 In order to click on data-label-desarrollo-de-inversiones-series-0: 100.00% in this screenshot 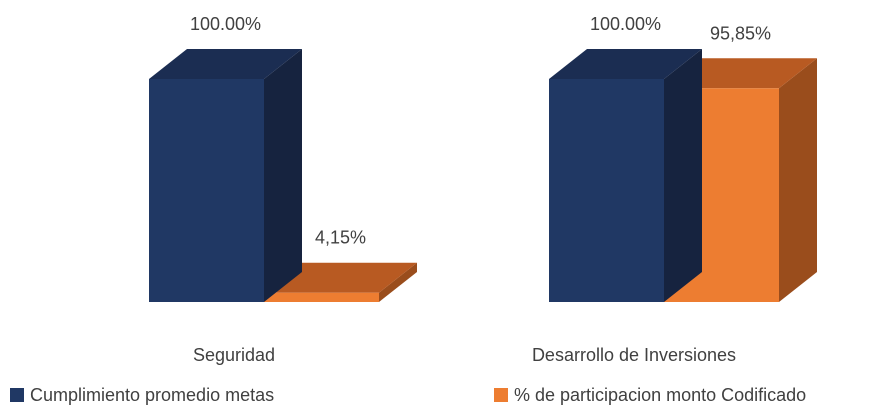, I will do `click(625, 24)`.